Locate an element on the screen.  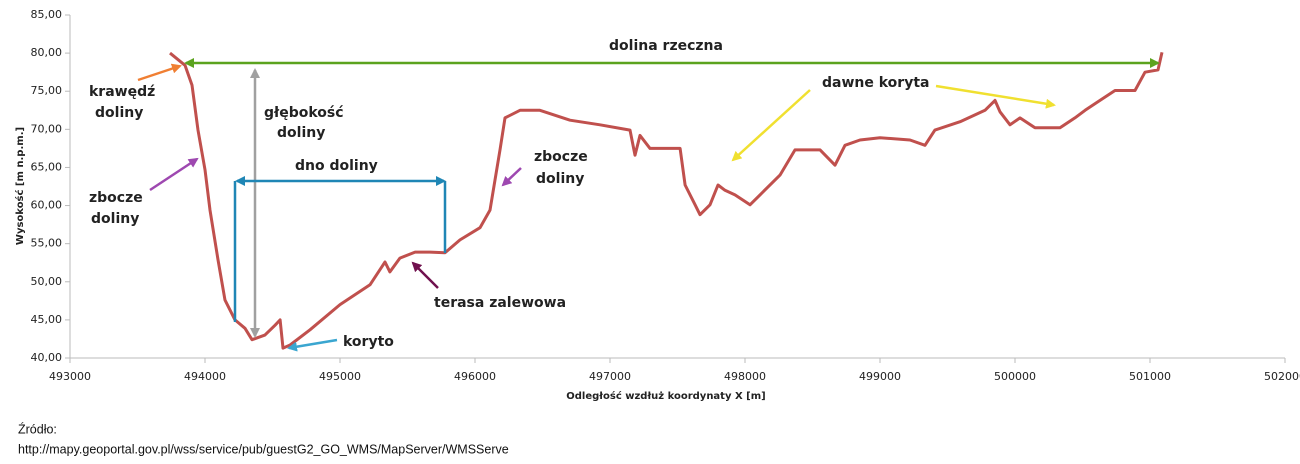
y-axis-title: Wysokość [m n.p.m.] is located at coordinates (20, 186).